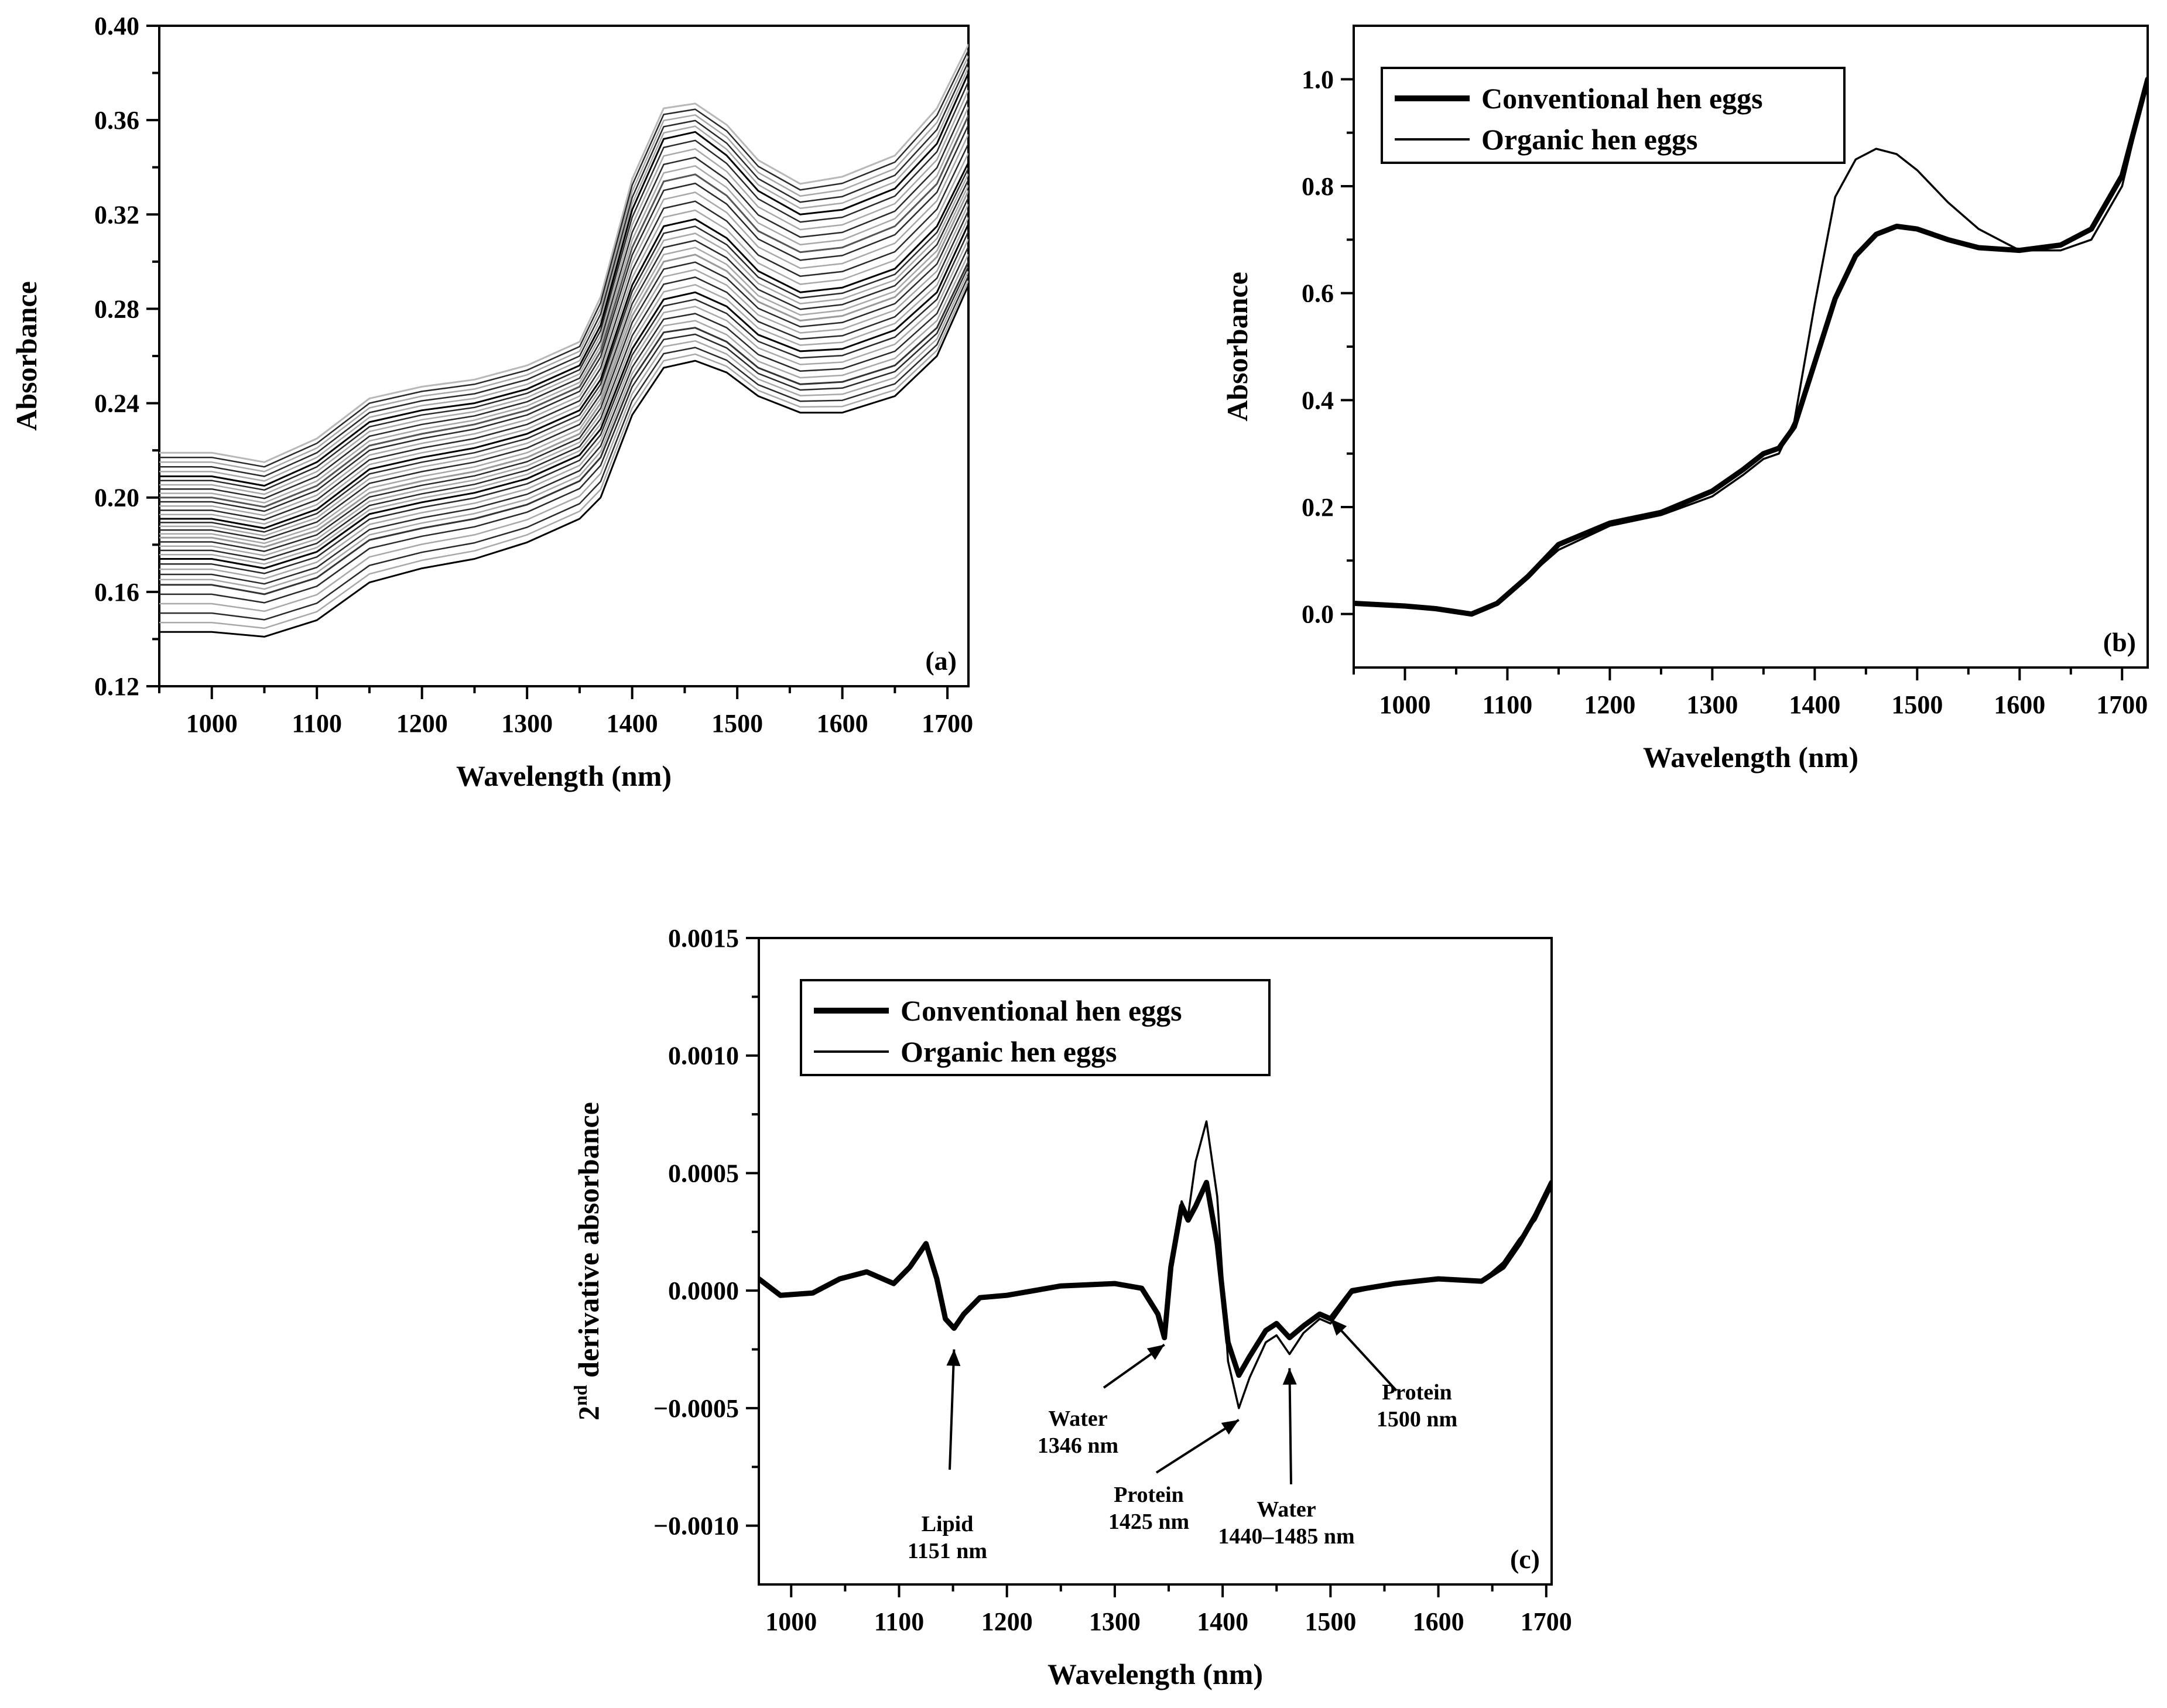 The height and width of the screenshot is (1708, 2167). What do you see at coordinates (1417, 1419) in the screenshot?
I see `annotation-label: 1500 nm` at bounding box center [1417, 1419].